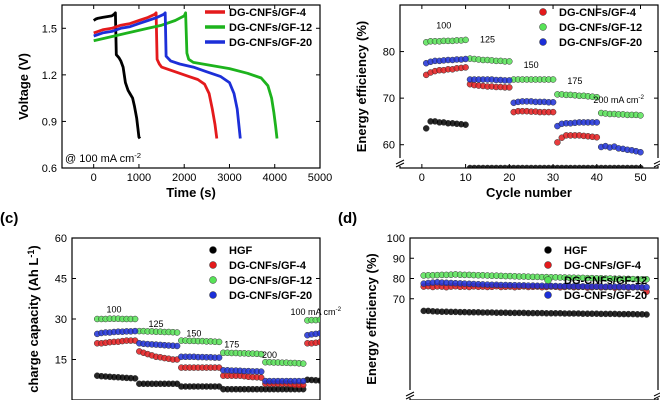 This screenshot has height=400, width=660. What do you see at coordinates (191, 192) in the screenshot?
I see `x-axis-label: Time (s)` at bounding box center [191, 192].